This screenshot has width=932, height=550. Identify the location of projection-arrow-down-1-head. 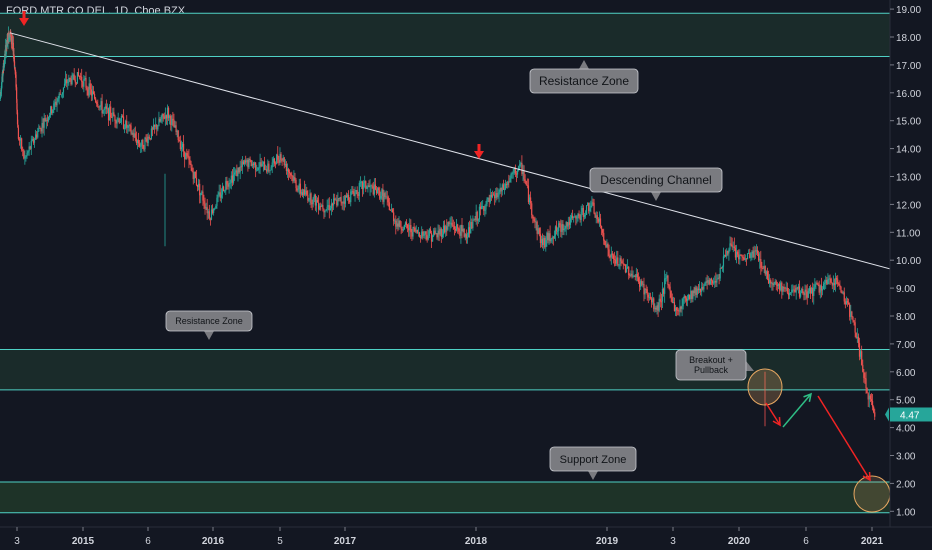
(776, 421).